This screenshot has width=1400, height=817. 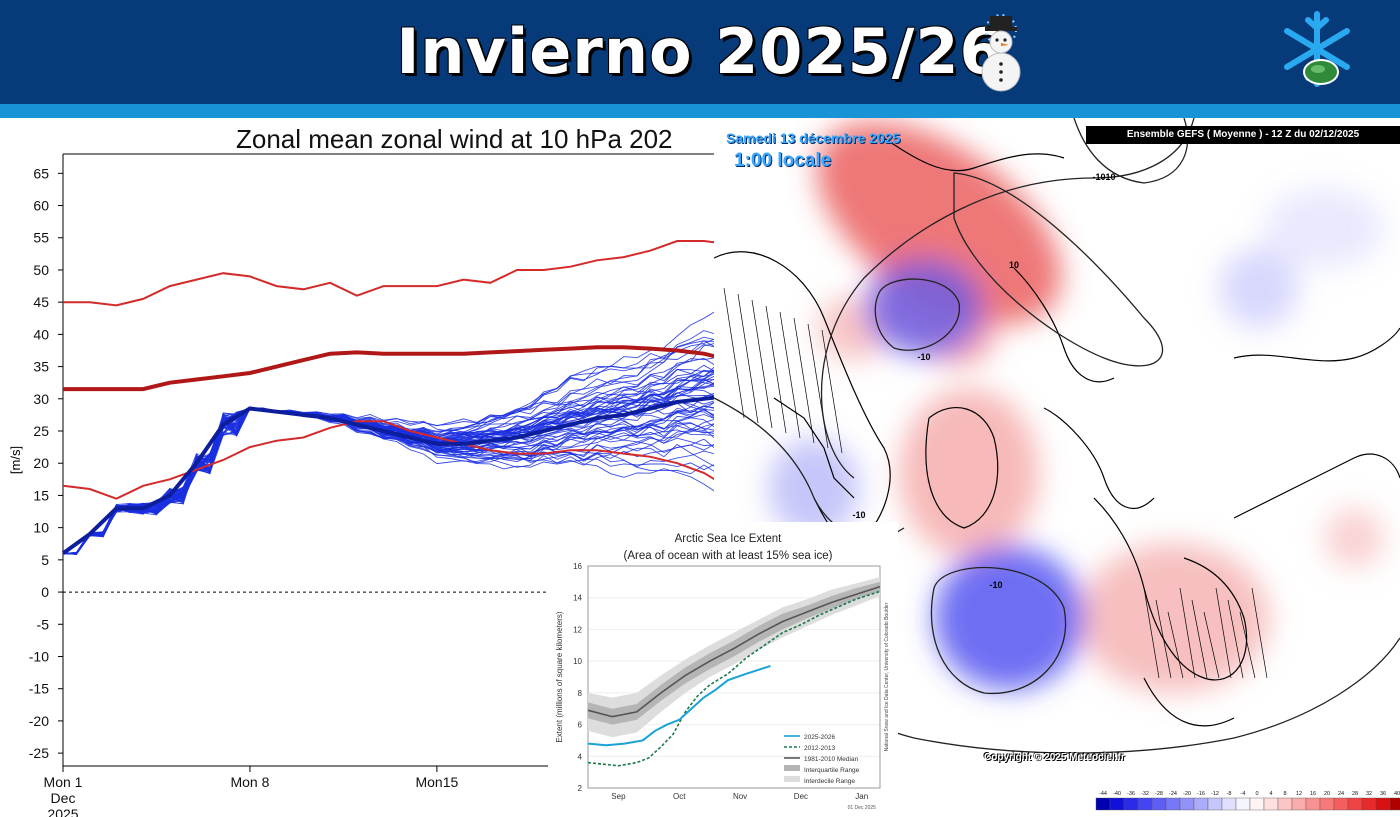 I want to click on map-colorbar-label: -24, so click(x=1173, y=794).